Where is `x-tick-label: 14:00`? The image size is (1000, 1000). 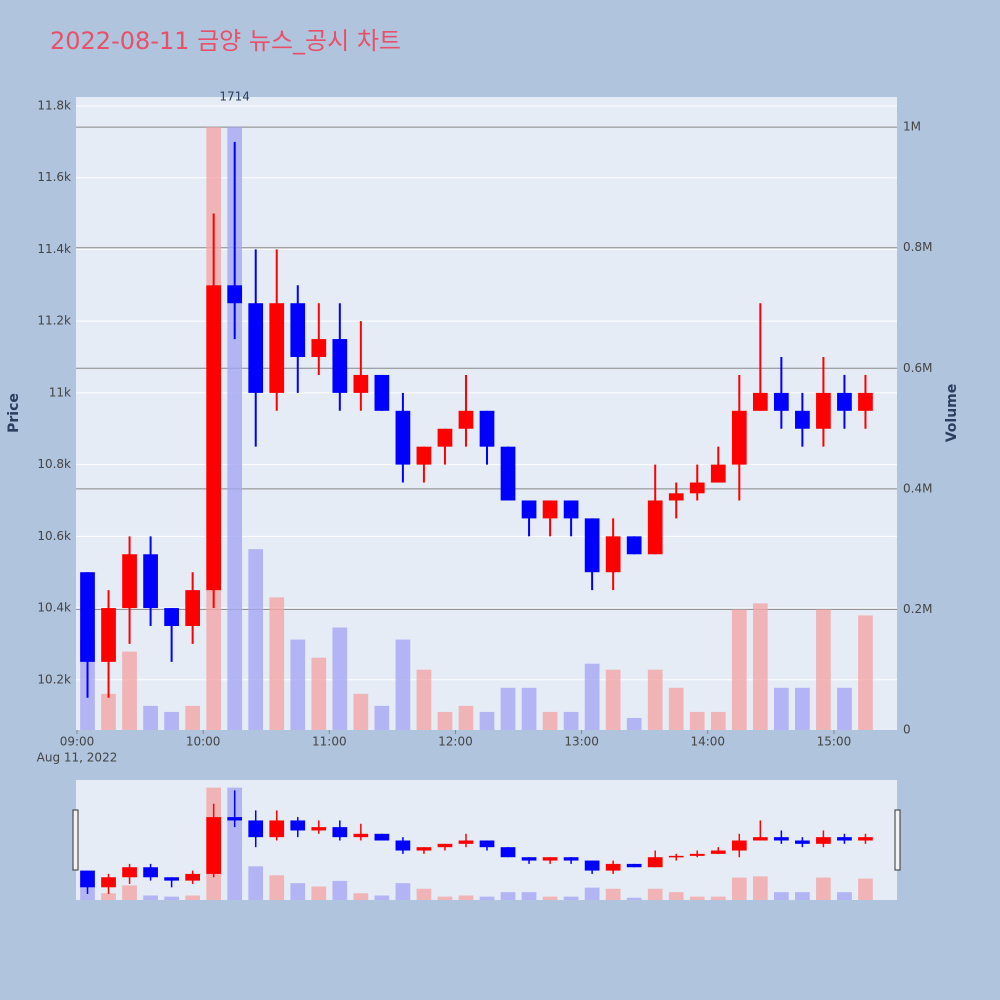
x-tick-label: 14:00 is located at coordinates (707, 742).